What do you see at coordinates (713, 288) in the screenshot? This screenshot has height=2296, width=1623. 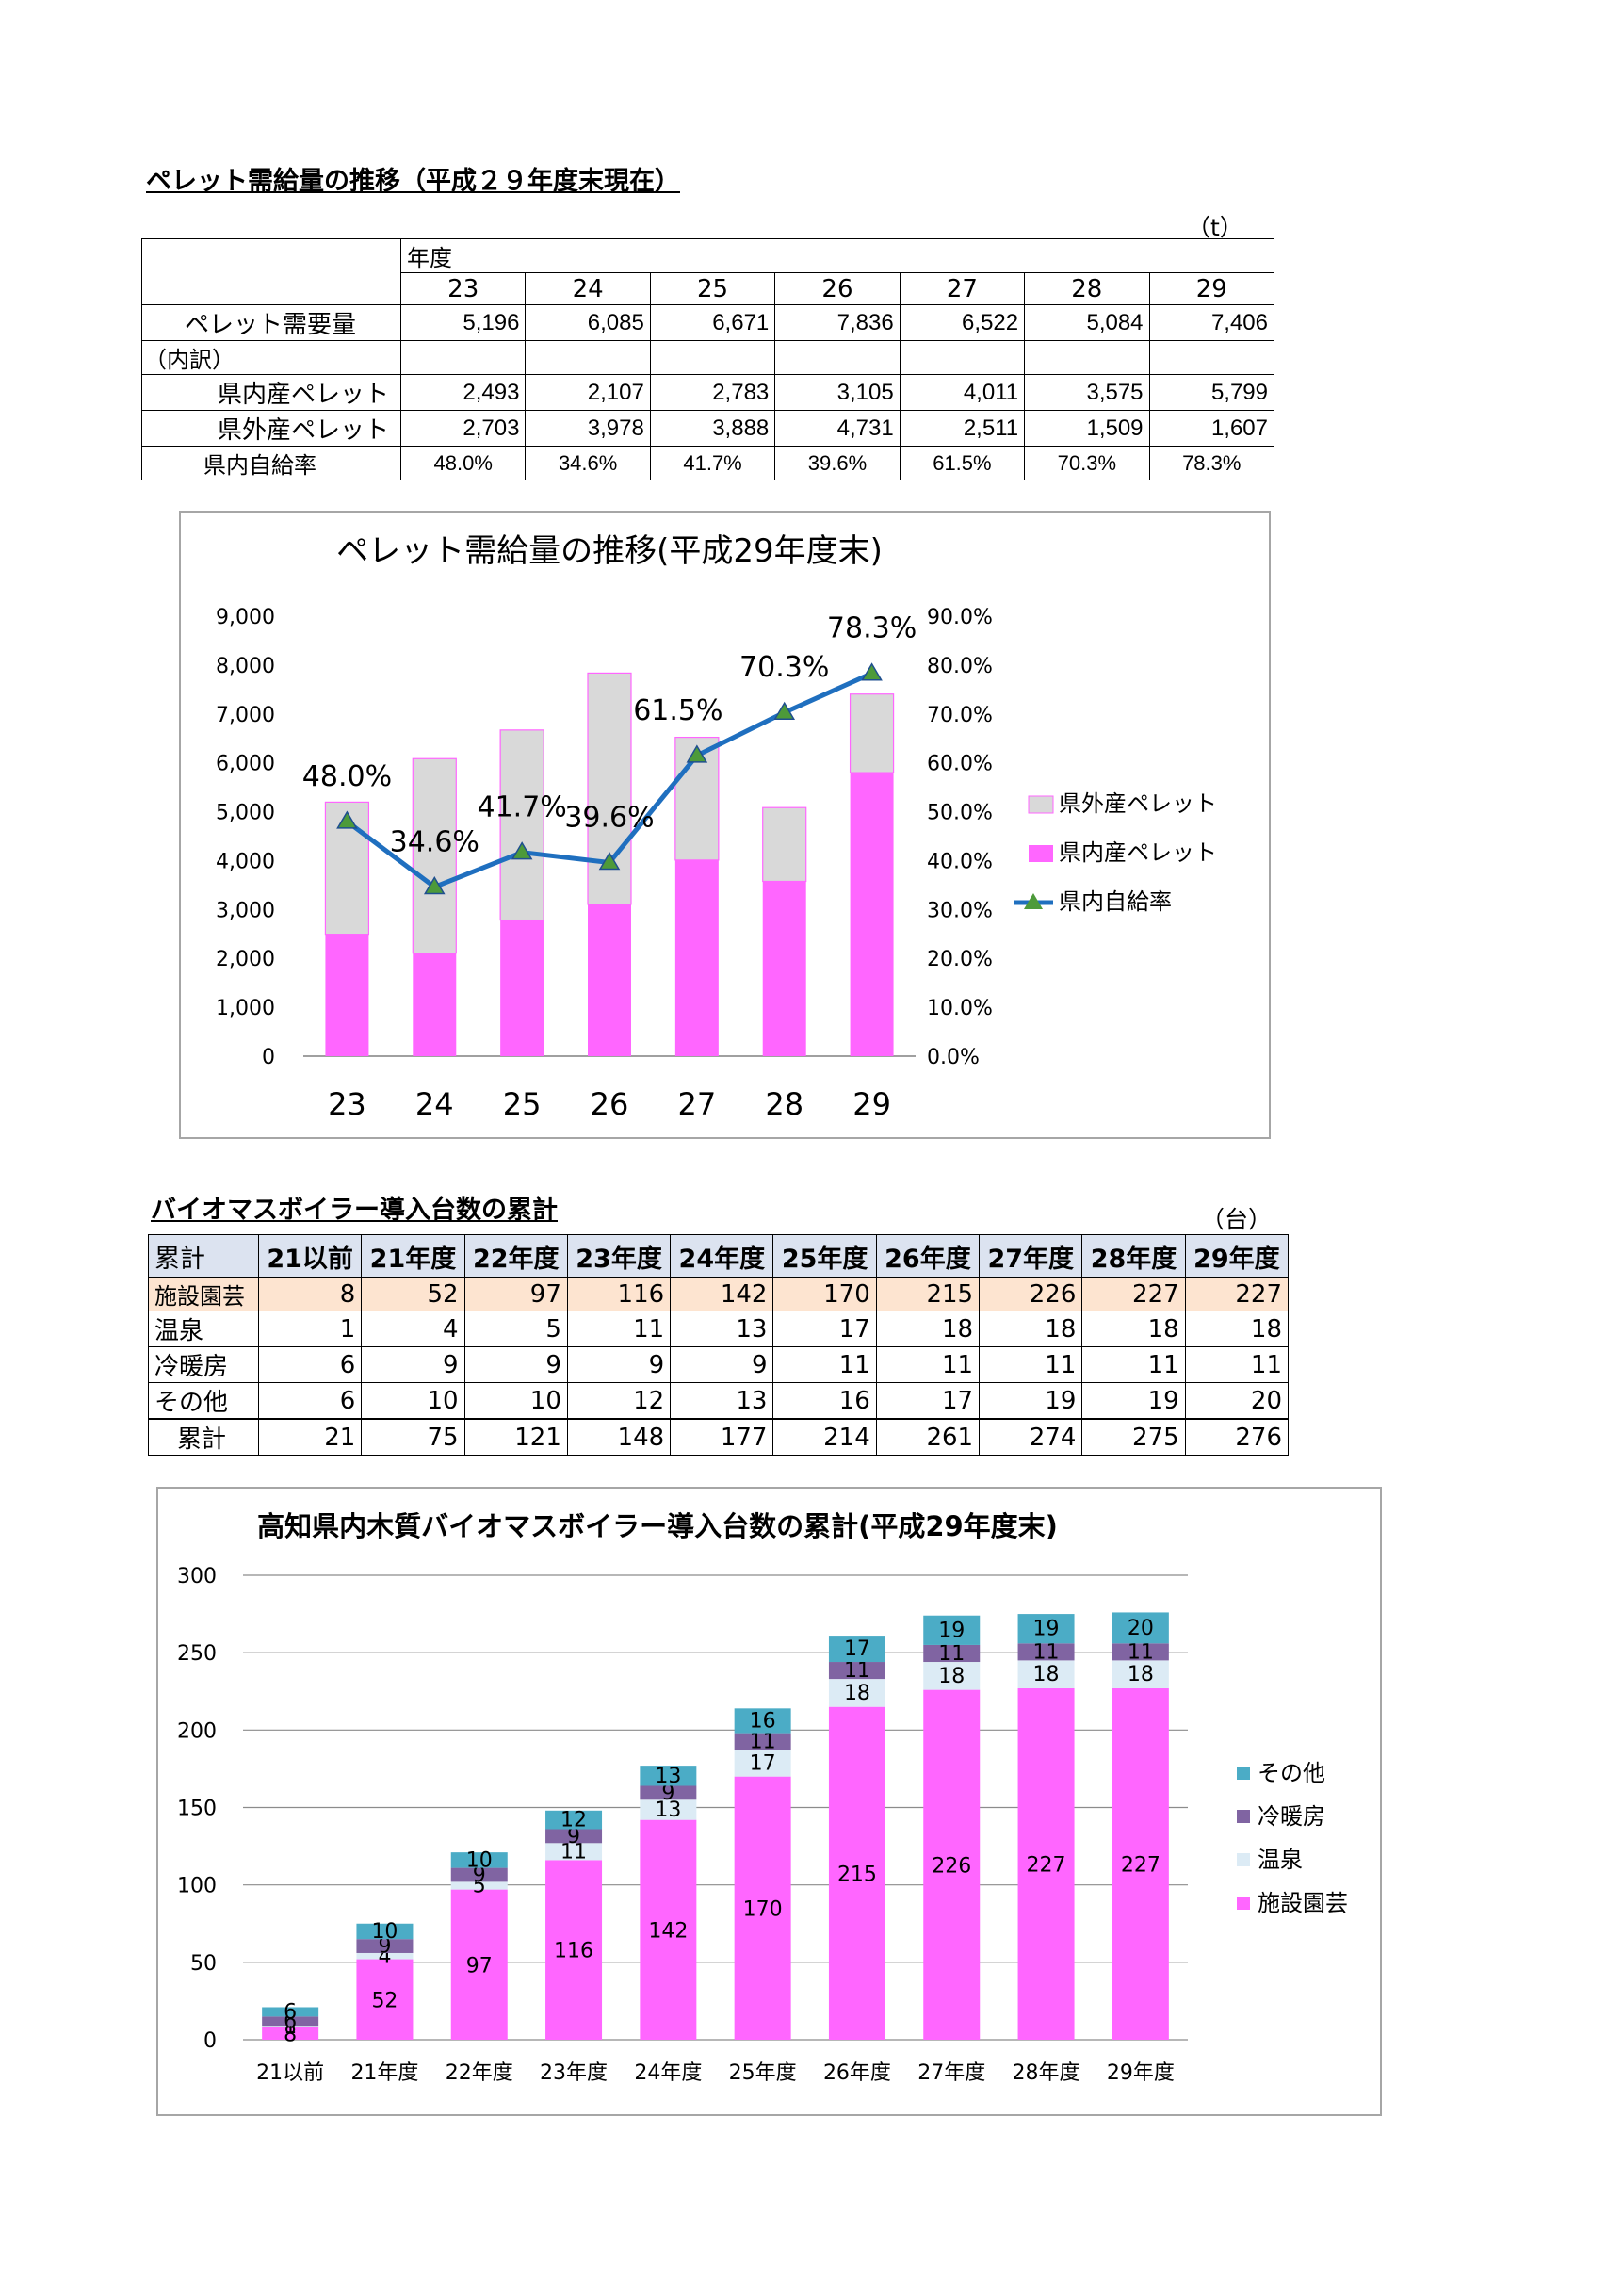 I see `t1-year-cell: 25` at bounding box center [713, 288].